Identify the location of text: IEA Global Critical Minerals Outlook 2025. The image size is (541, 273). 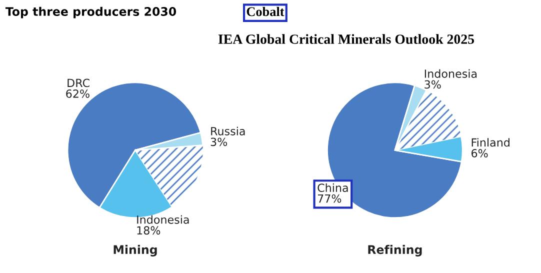
(346, 39).